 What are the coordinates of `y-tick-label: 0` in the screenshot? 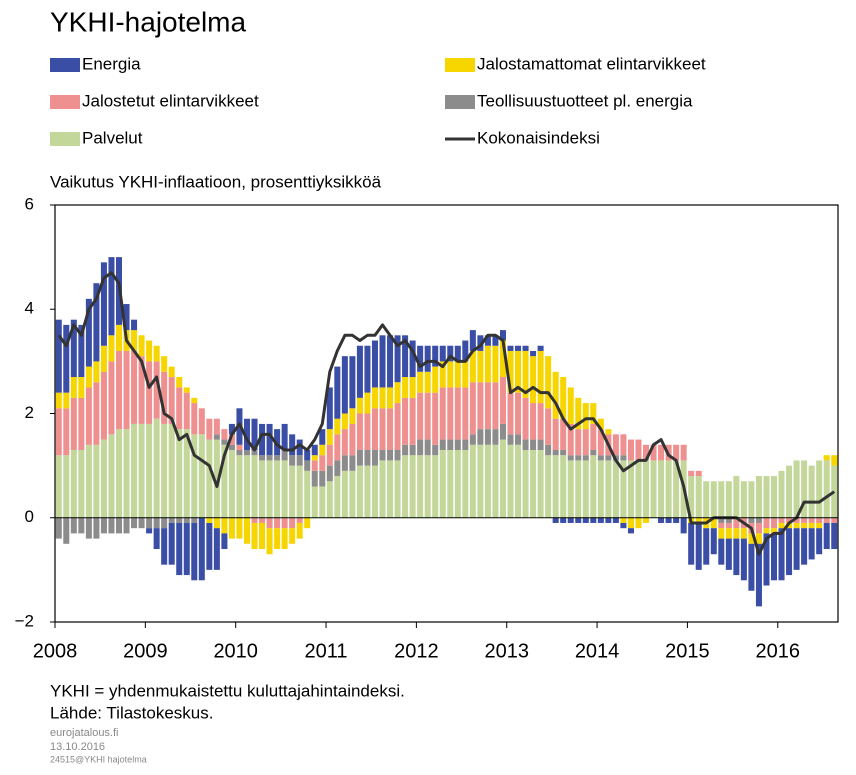 It's located at (29, 516).